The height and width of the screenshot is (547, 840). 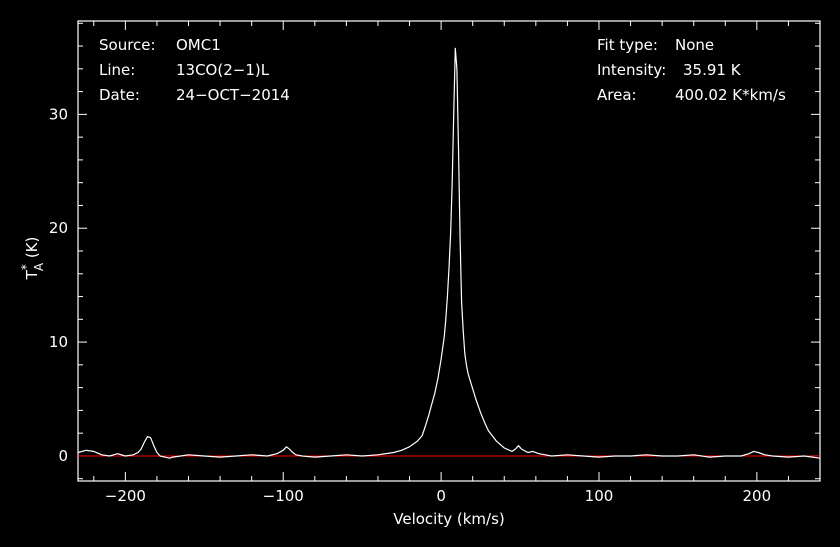 I want to click on svg-text: T*A (K), so click(x=32, y=259).